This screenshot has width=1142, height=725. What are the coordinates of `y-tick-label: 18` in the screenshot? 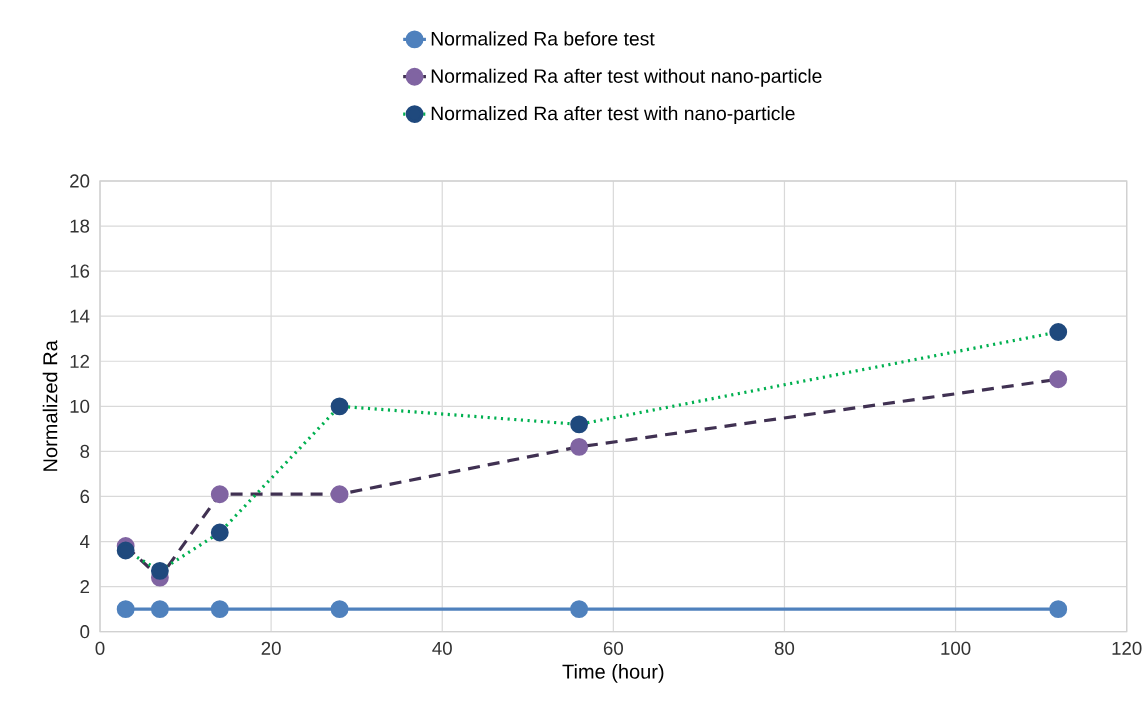 It's located at (80, 226).